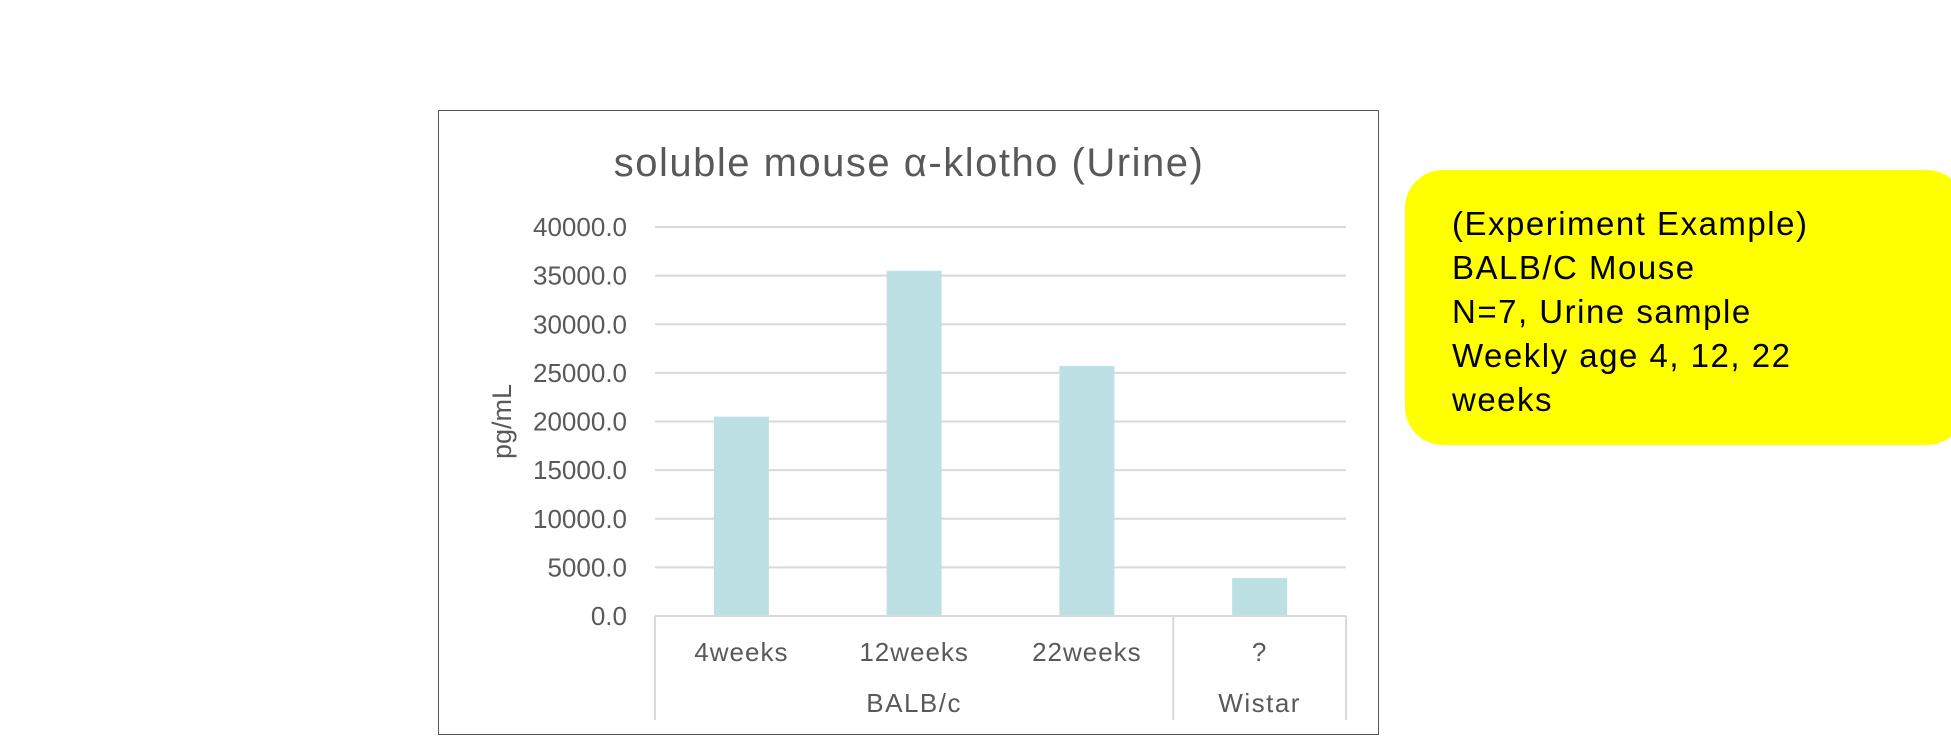  Describe the element at coordinates (502, 421) in the screenshot. I see `y-axis-label: pg/mL` at that location.